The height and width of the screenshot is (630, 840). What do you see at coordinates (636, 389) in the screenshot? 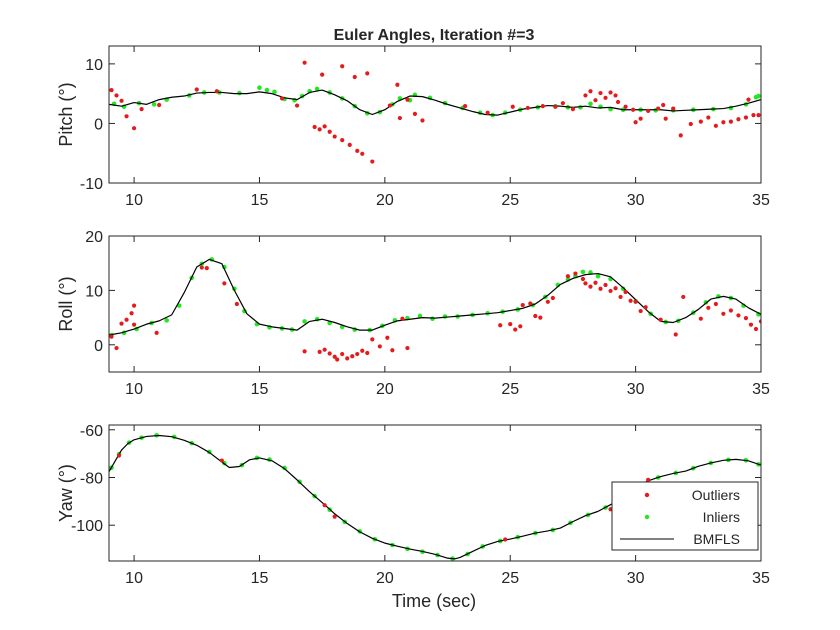
I see `roll-x-tick-label: 30` at bounding box center [636, 389].